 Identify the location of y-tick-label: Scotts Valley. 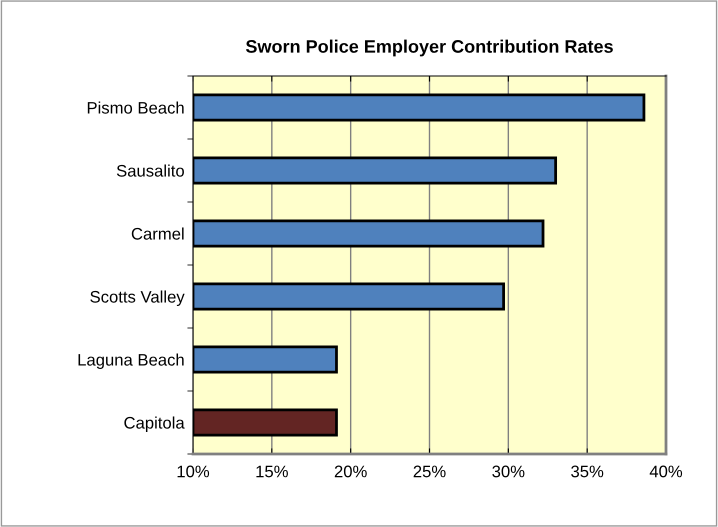
(137, 298).